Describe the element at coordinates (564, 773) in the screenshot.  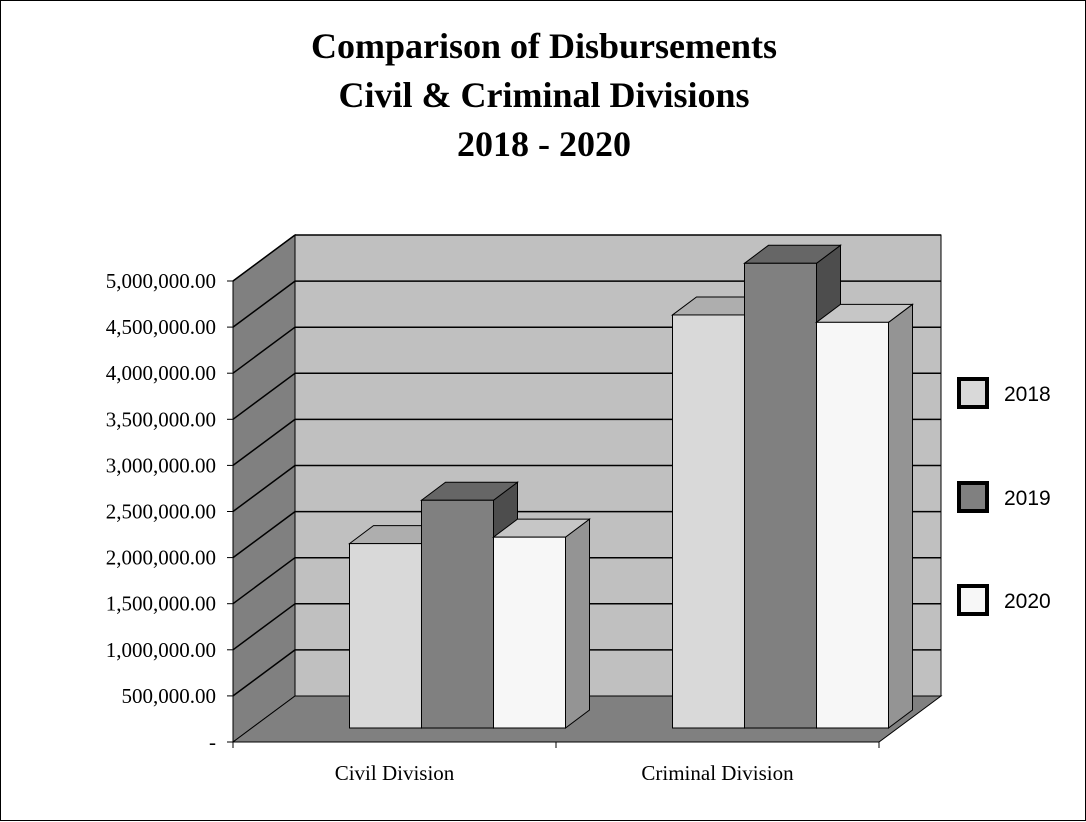
I see `x-axis-labels: Civil Division Criminal Division` at that location.